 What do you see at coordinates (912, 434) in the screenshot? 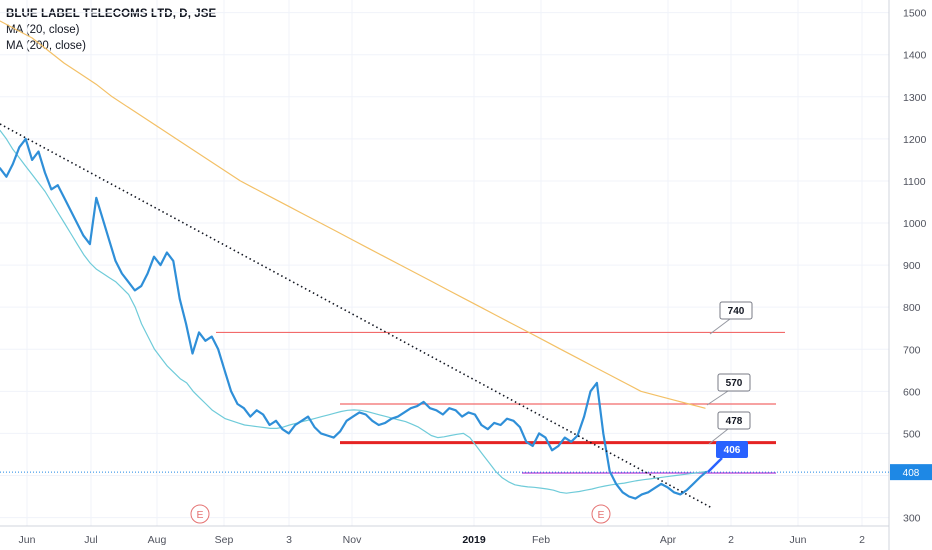
I see `y-tick-label: 500` at bounding box center [912, 434].